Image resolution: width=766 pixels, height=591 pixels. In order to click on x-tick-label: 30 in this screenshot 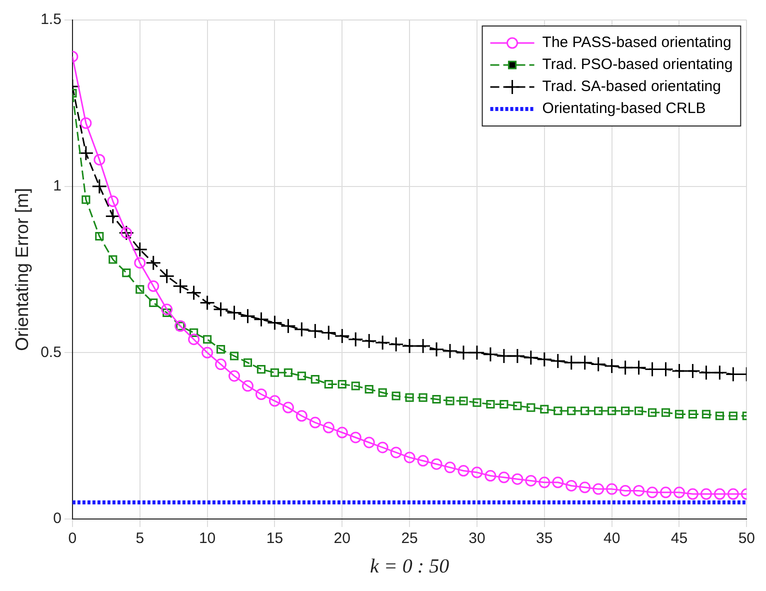, I will do `click(477, 539)`.